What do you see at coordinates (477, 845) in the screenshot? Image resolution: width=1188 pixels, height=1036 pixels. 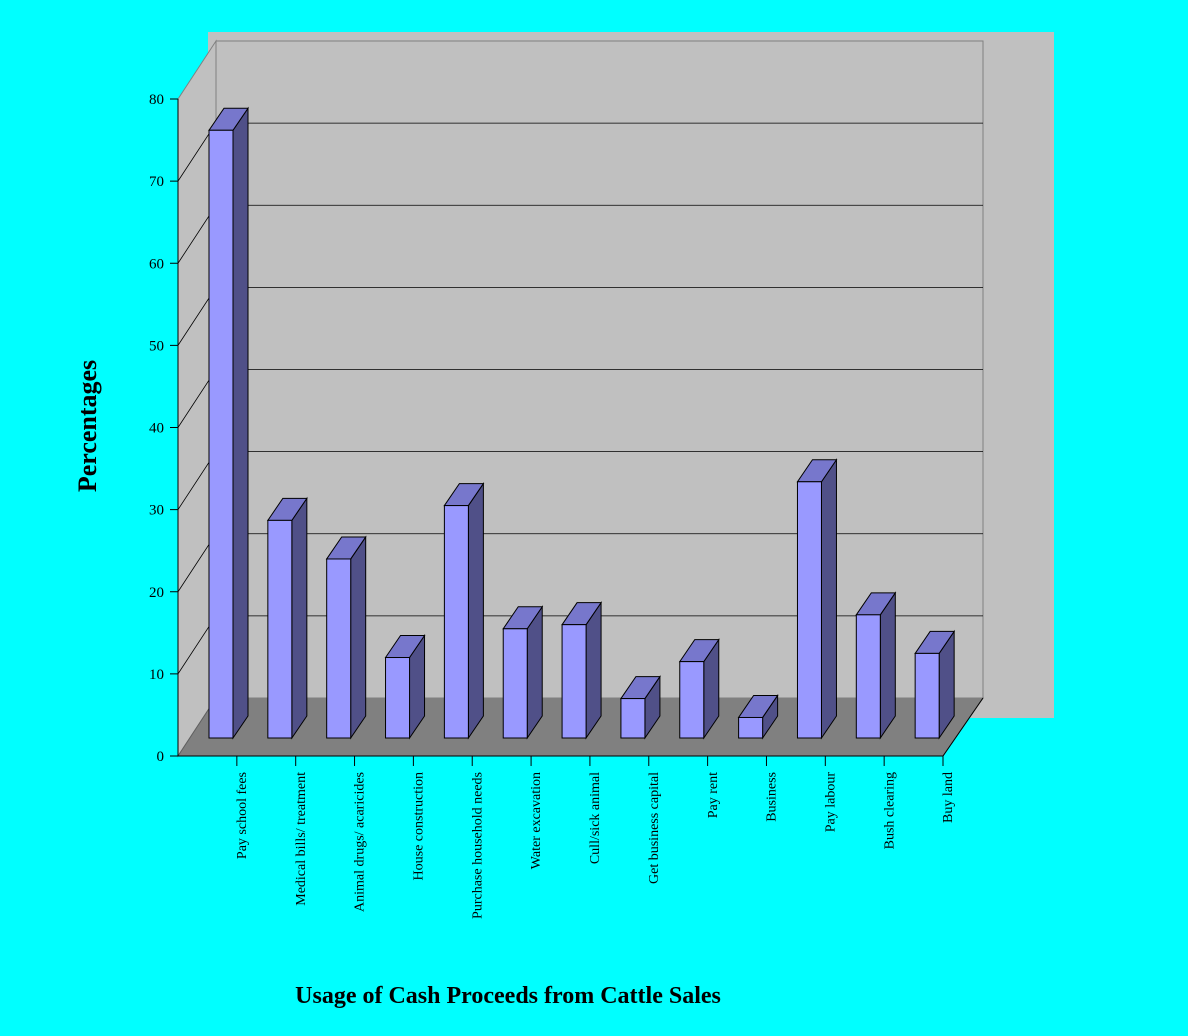 I see `category-label: Purchase household needs` at bounding box center [477, 845].